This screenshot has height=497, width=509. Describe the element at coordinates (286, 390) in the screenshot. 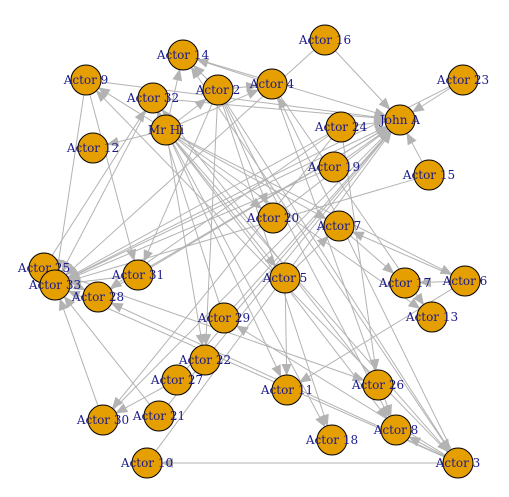

I see `node-actor11: Actor 11` at that location.